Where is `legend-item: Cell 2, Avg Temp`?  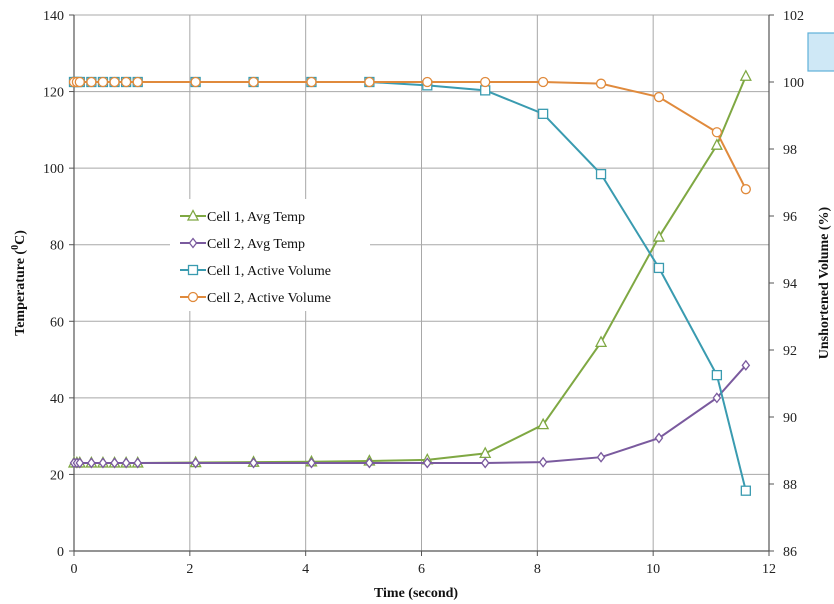
legend-item: Cell 2, Avg Temp is located at coordinates (242, 244).